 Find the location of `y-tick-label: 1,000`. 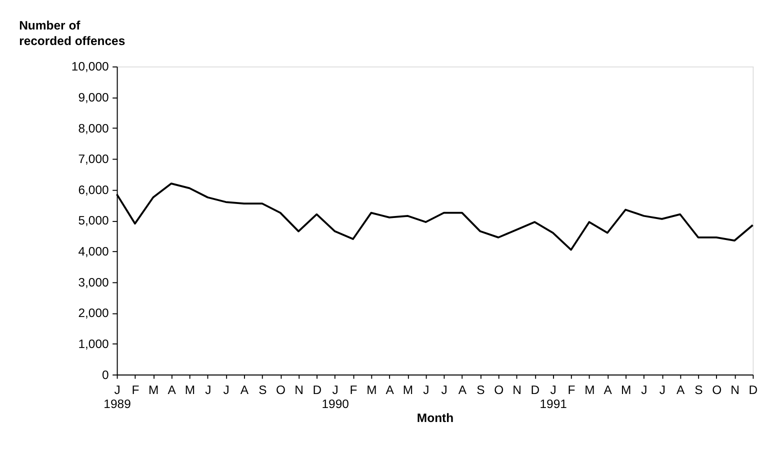

y-tick-label: 1,000 is located at coordinates (93, 343).